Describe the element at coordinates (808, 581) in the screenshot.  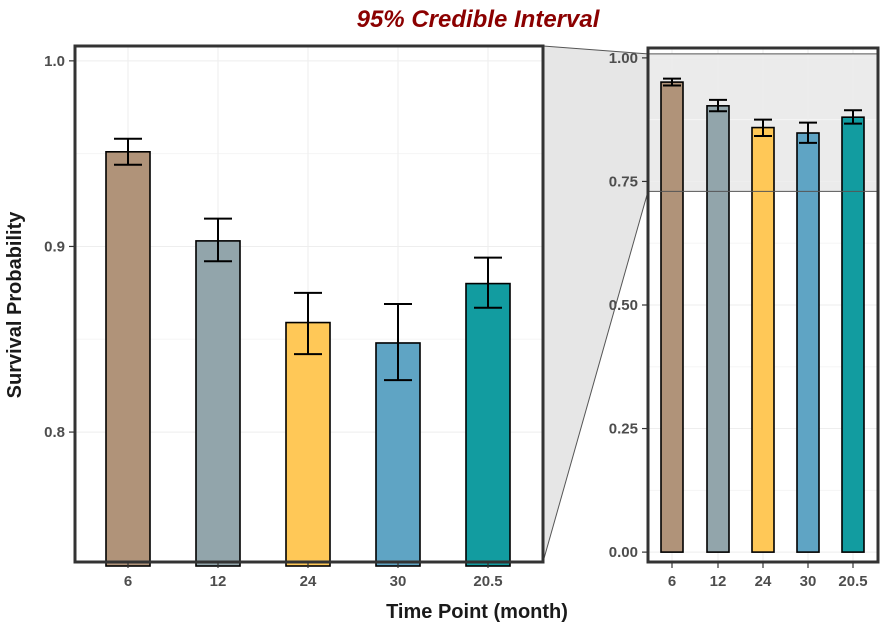
I see `inset-xtick-label-3: 30` at that location.